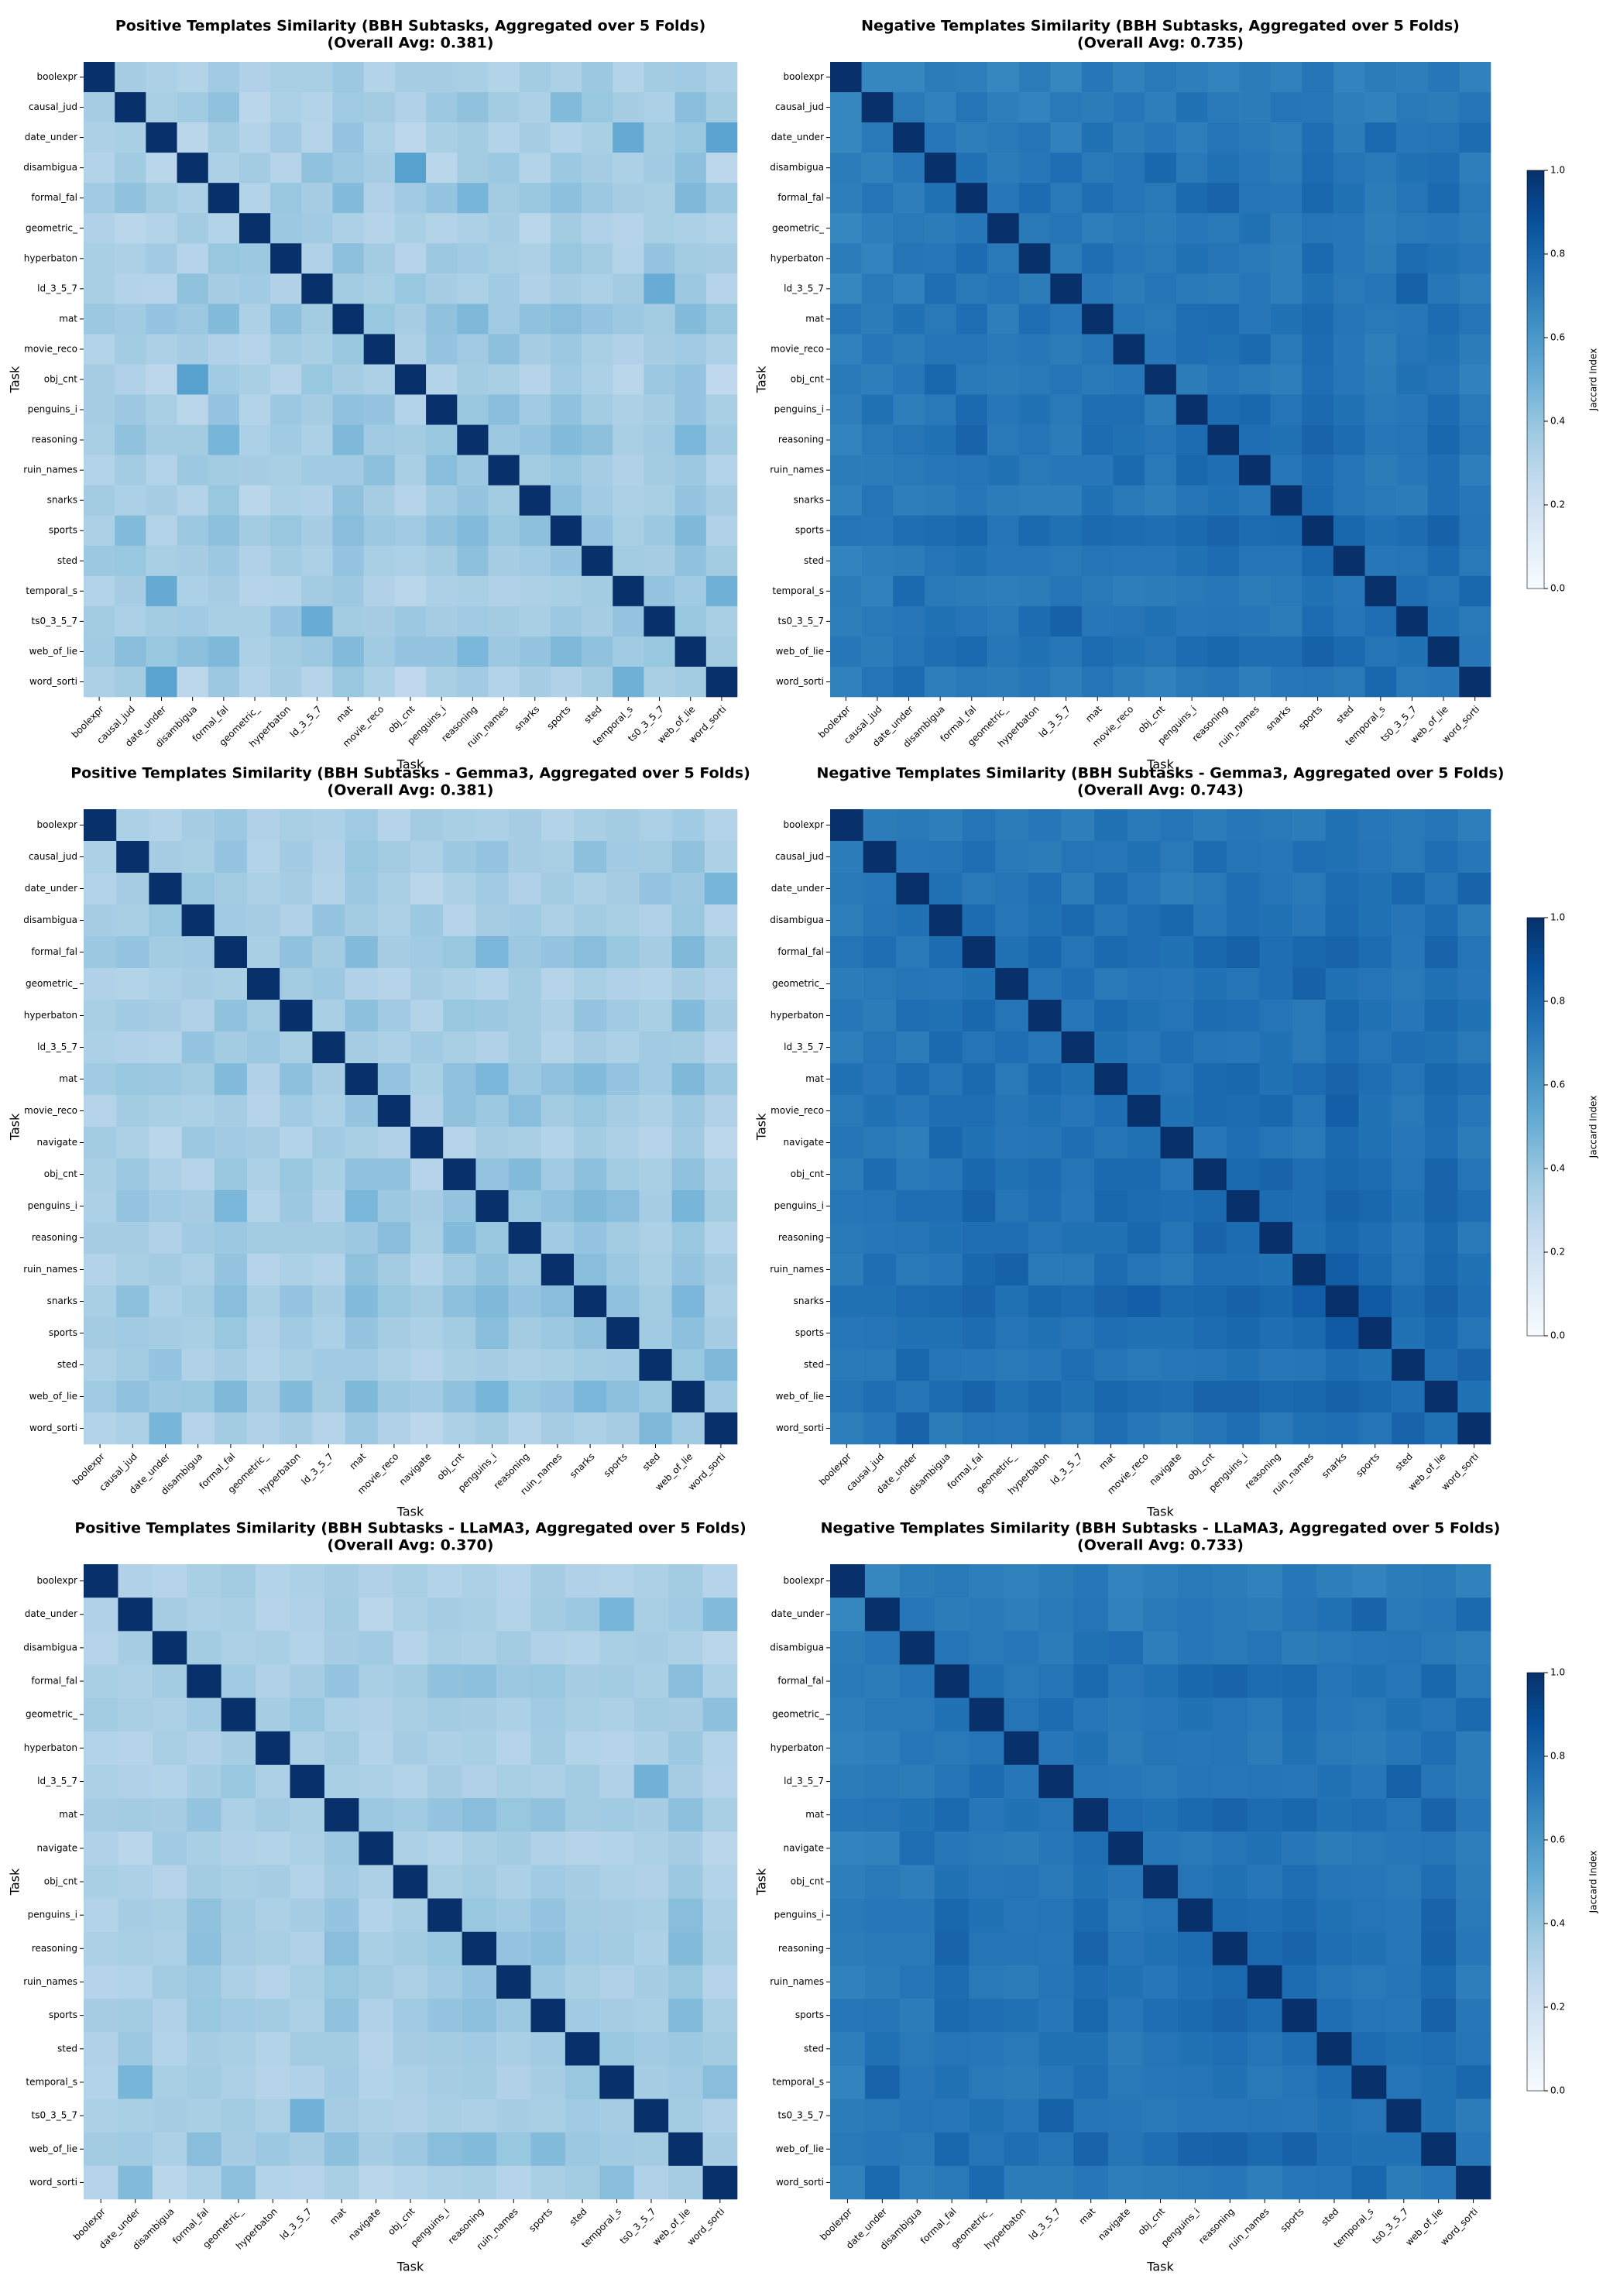  Describe the element at coordinates (411, 1545) in the screenshot. I see `chart-subtitle: (Overall Avg: 0.370)` at that location.